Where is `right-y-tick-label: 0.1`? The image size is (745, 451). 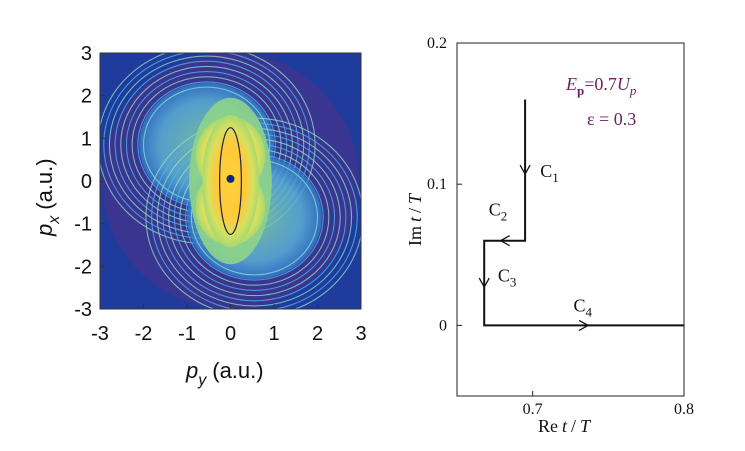
right-y-tick-label: 0.1 is located at coordinates (437, 184).